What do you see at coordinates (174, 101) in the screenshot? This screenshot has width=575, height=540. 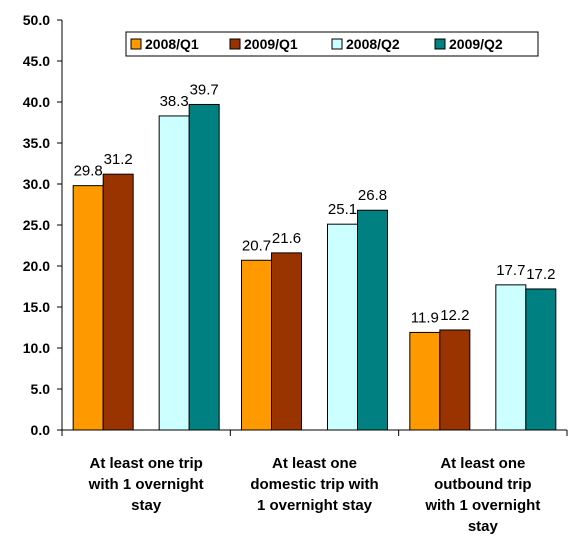 I see `data-label: 38.3` at bounding box center [174, 101].